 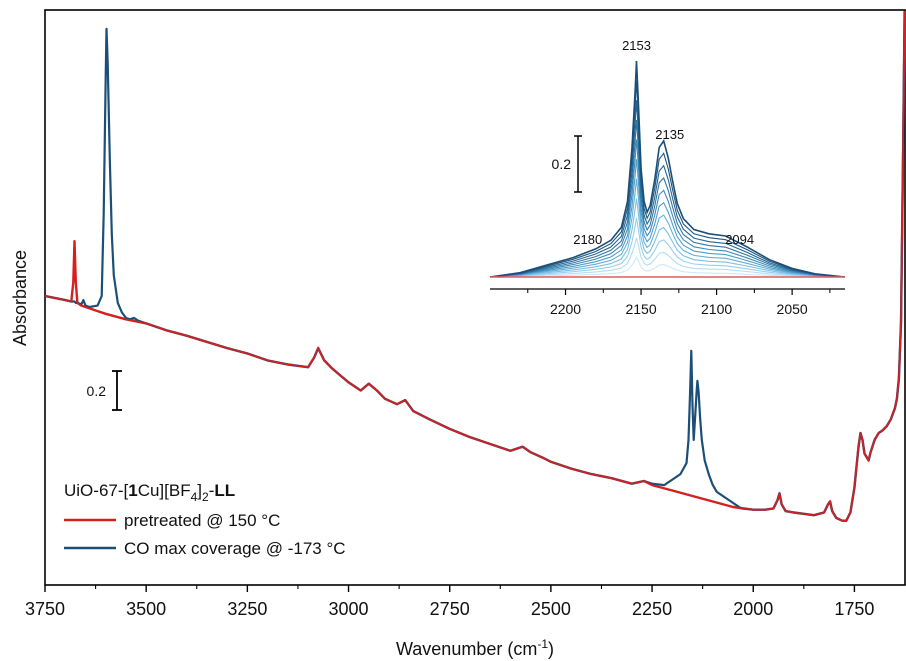 I want to click on inset-x-ticks: 2200 2150 2100 2050, so click(x=679, y=303).